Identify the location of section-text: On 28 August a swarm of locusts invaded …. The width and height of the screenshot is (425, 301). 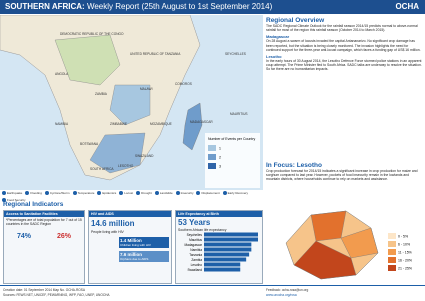
(343, 45).